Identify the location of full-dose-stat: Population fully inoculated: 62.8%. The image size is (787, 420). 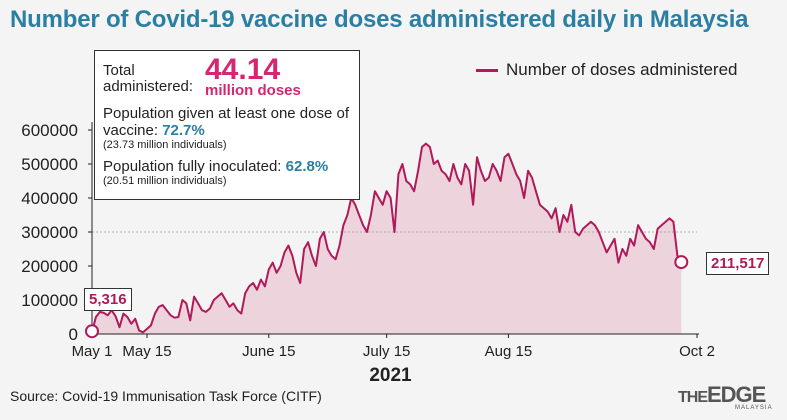
(227, 166).